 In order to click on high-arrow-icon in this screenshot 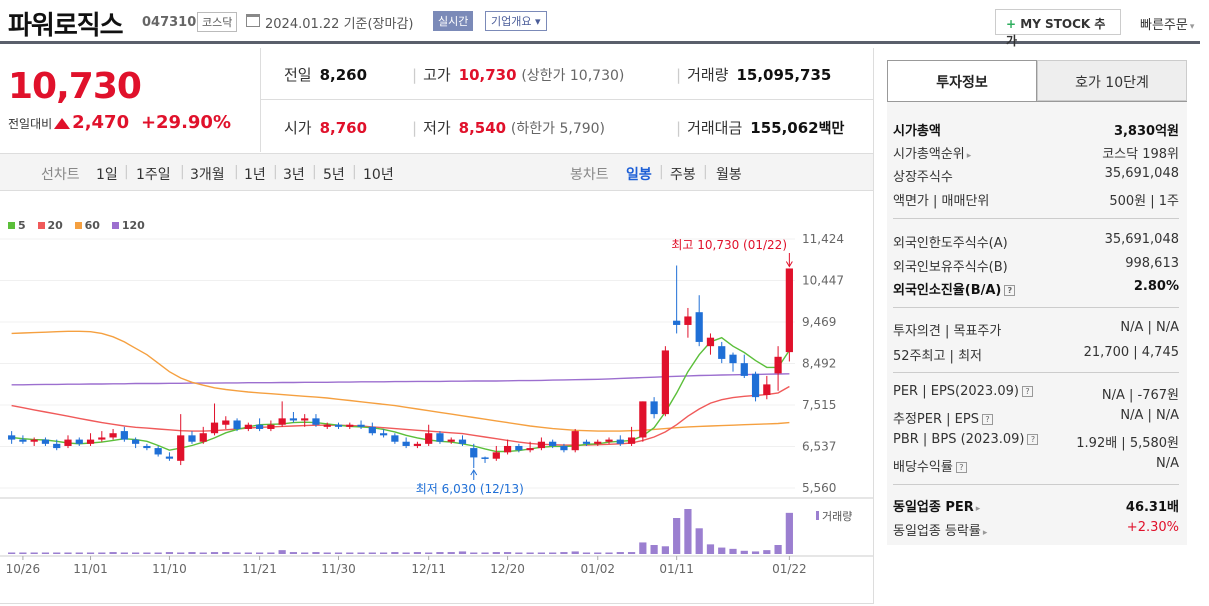, I will do `click(789, 264)`.